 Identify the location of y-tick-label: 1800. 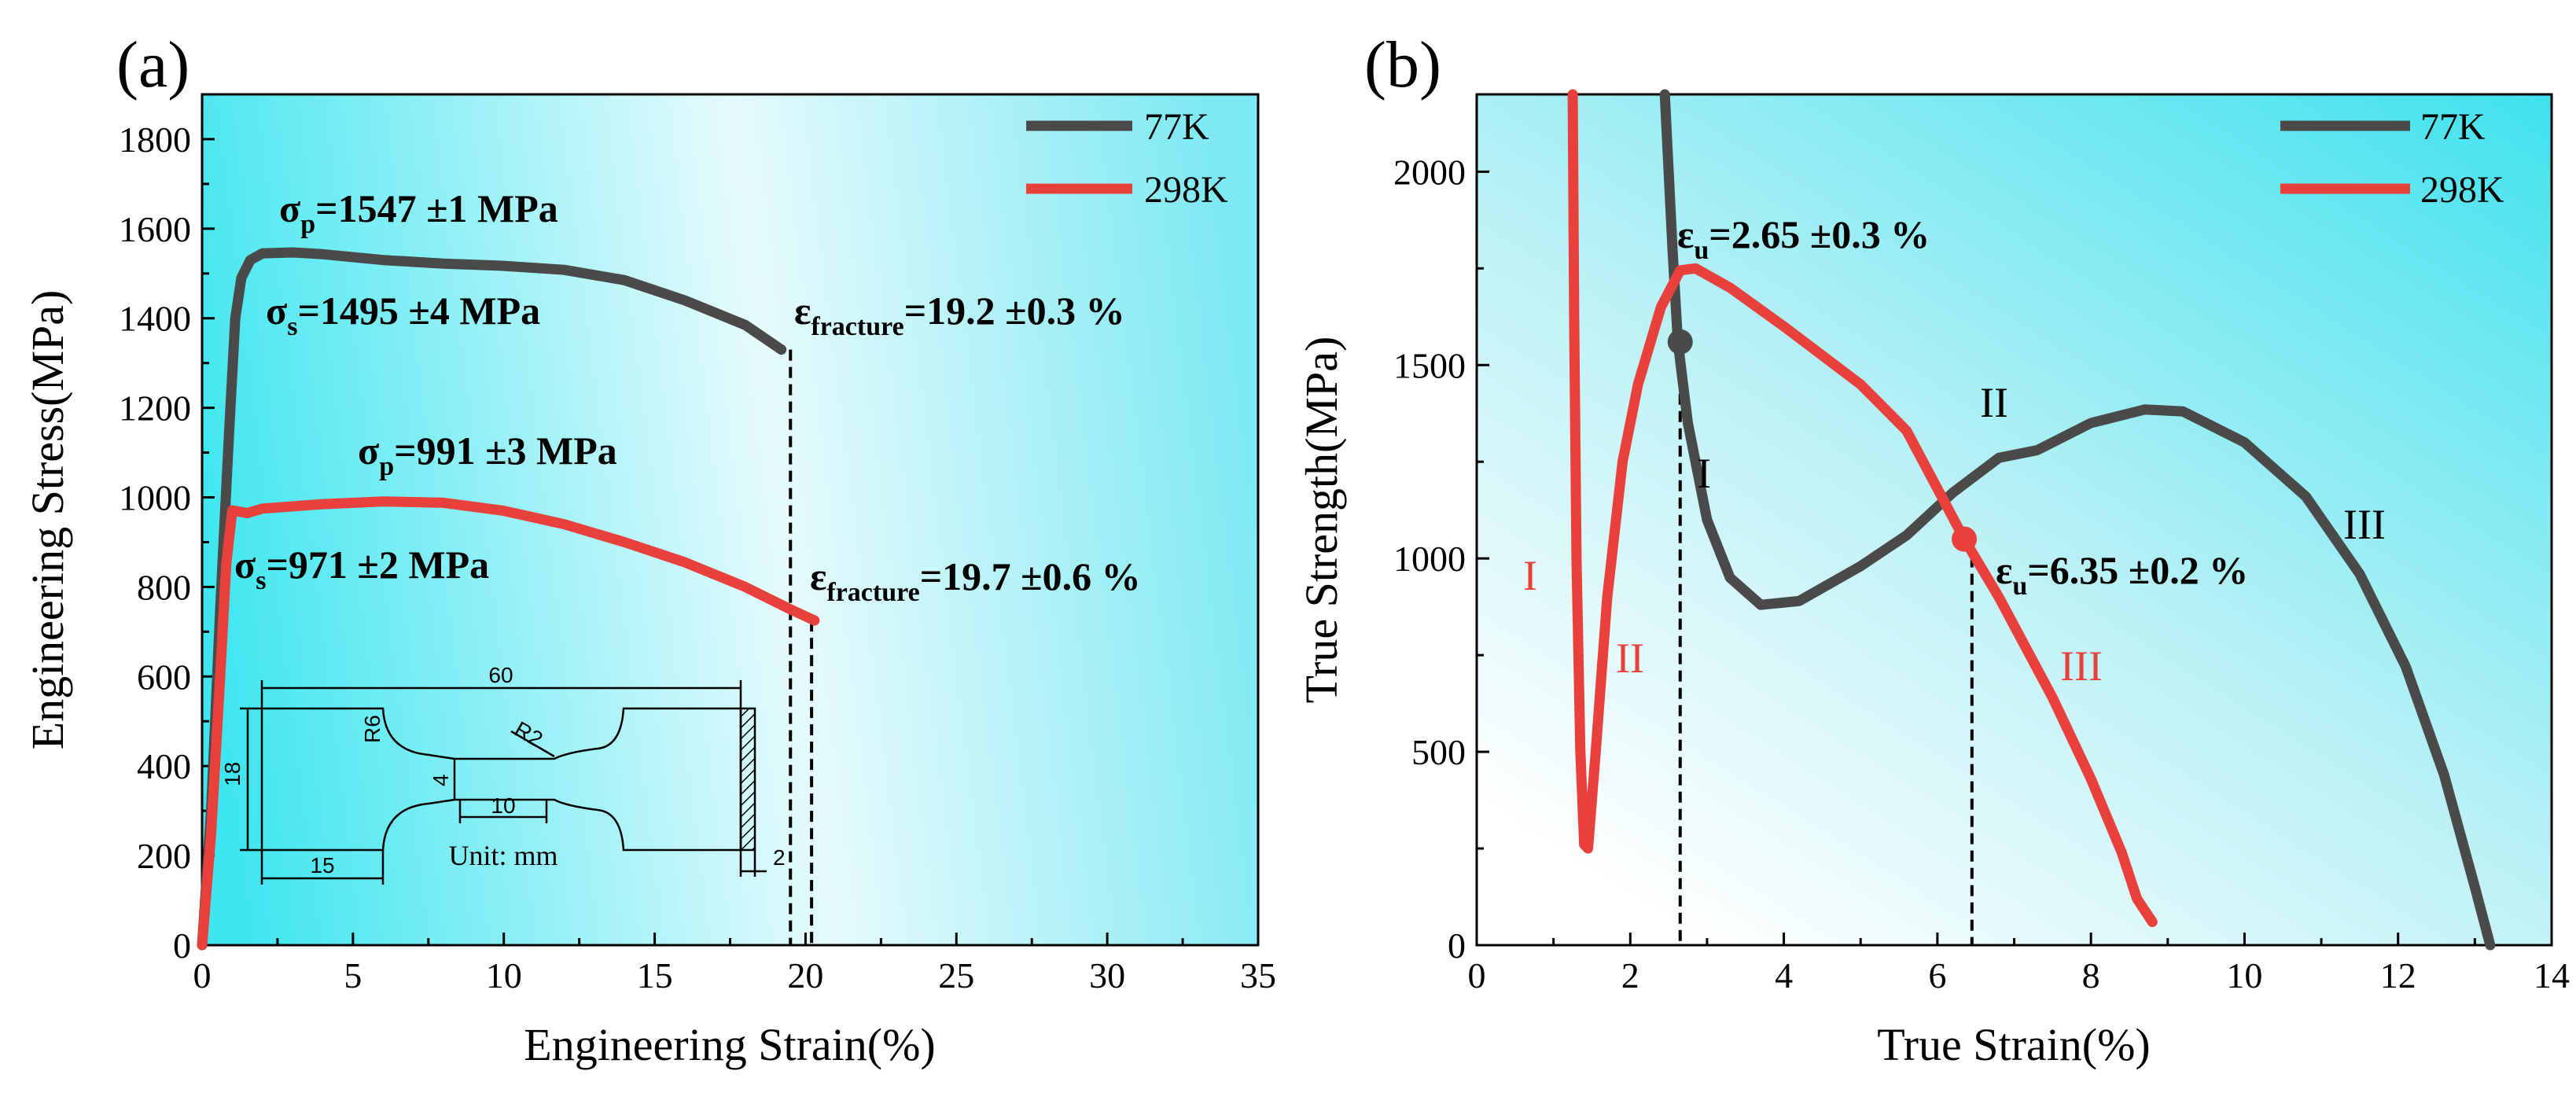
(155, 140).